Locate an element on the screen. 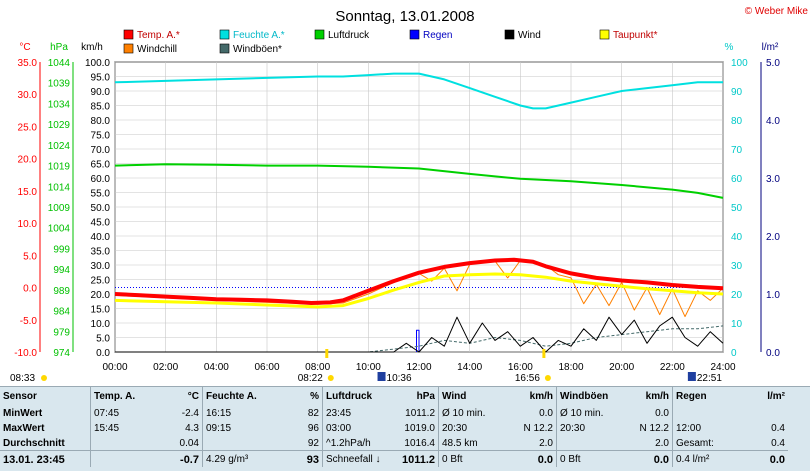 This screenshot has width=810, height=471. wind-tick-label: 100.0 is located at coordinates (97, 63).